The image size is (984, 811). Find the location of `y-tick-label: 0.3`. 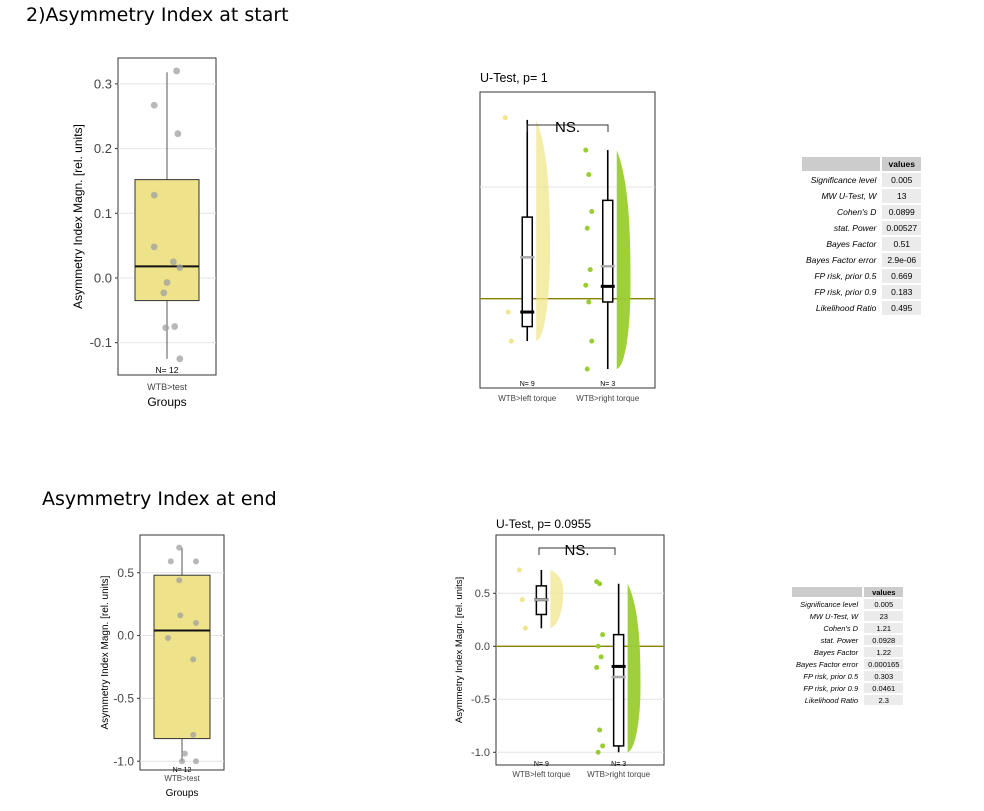

y-tick-label: 0.3 is located at coordinates (103, 83).